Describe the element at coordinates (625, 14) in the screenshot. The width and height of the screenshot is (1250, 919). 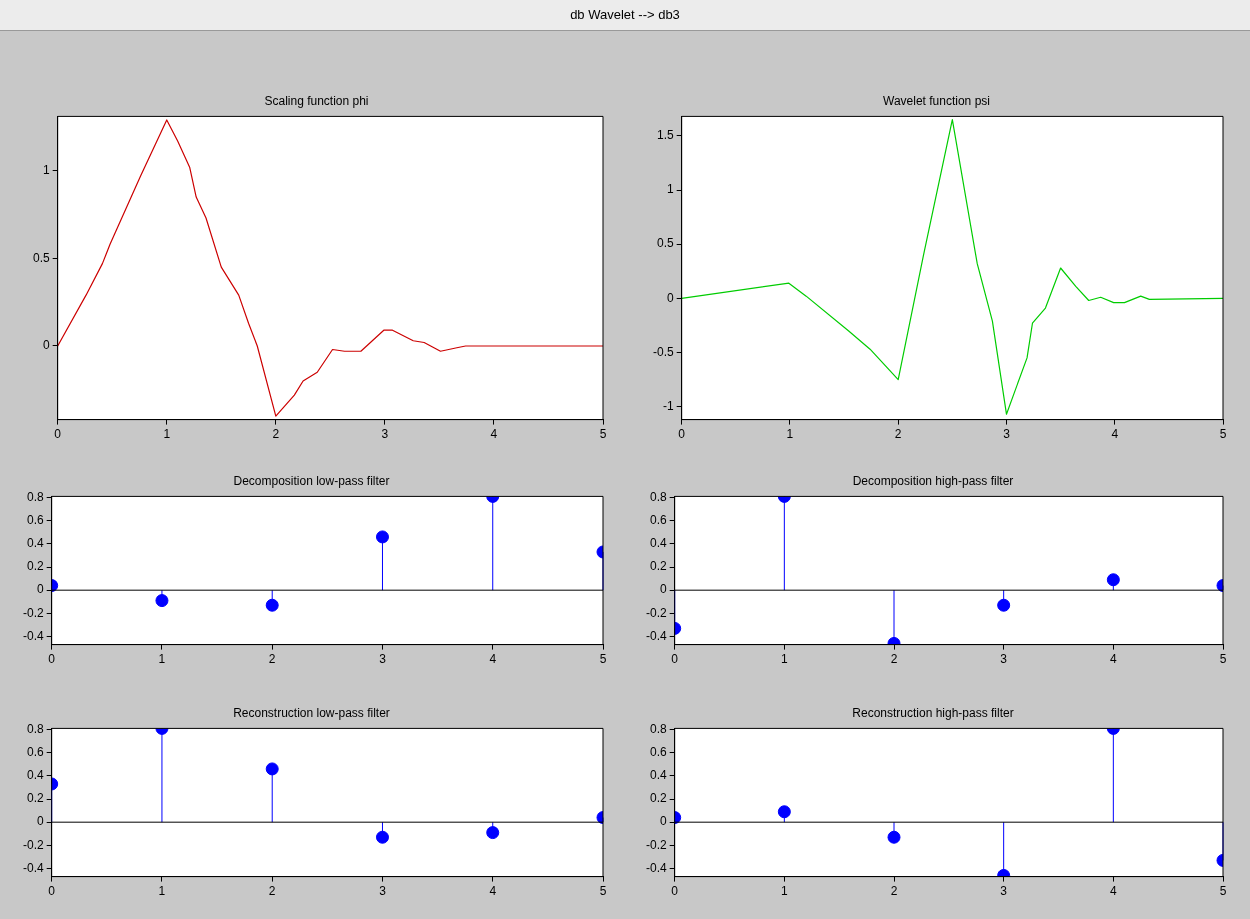
I see `text: db Wavelet --> db3` at that location.